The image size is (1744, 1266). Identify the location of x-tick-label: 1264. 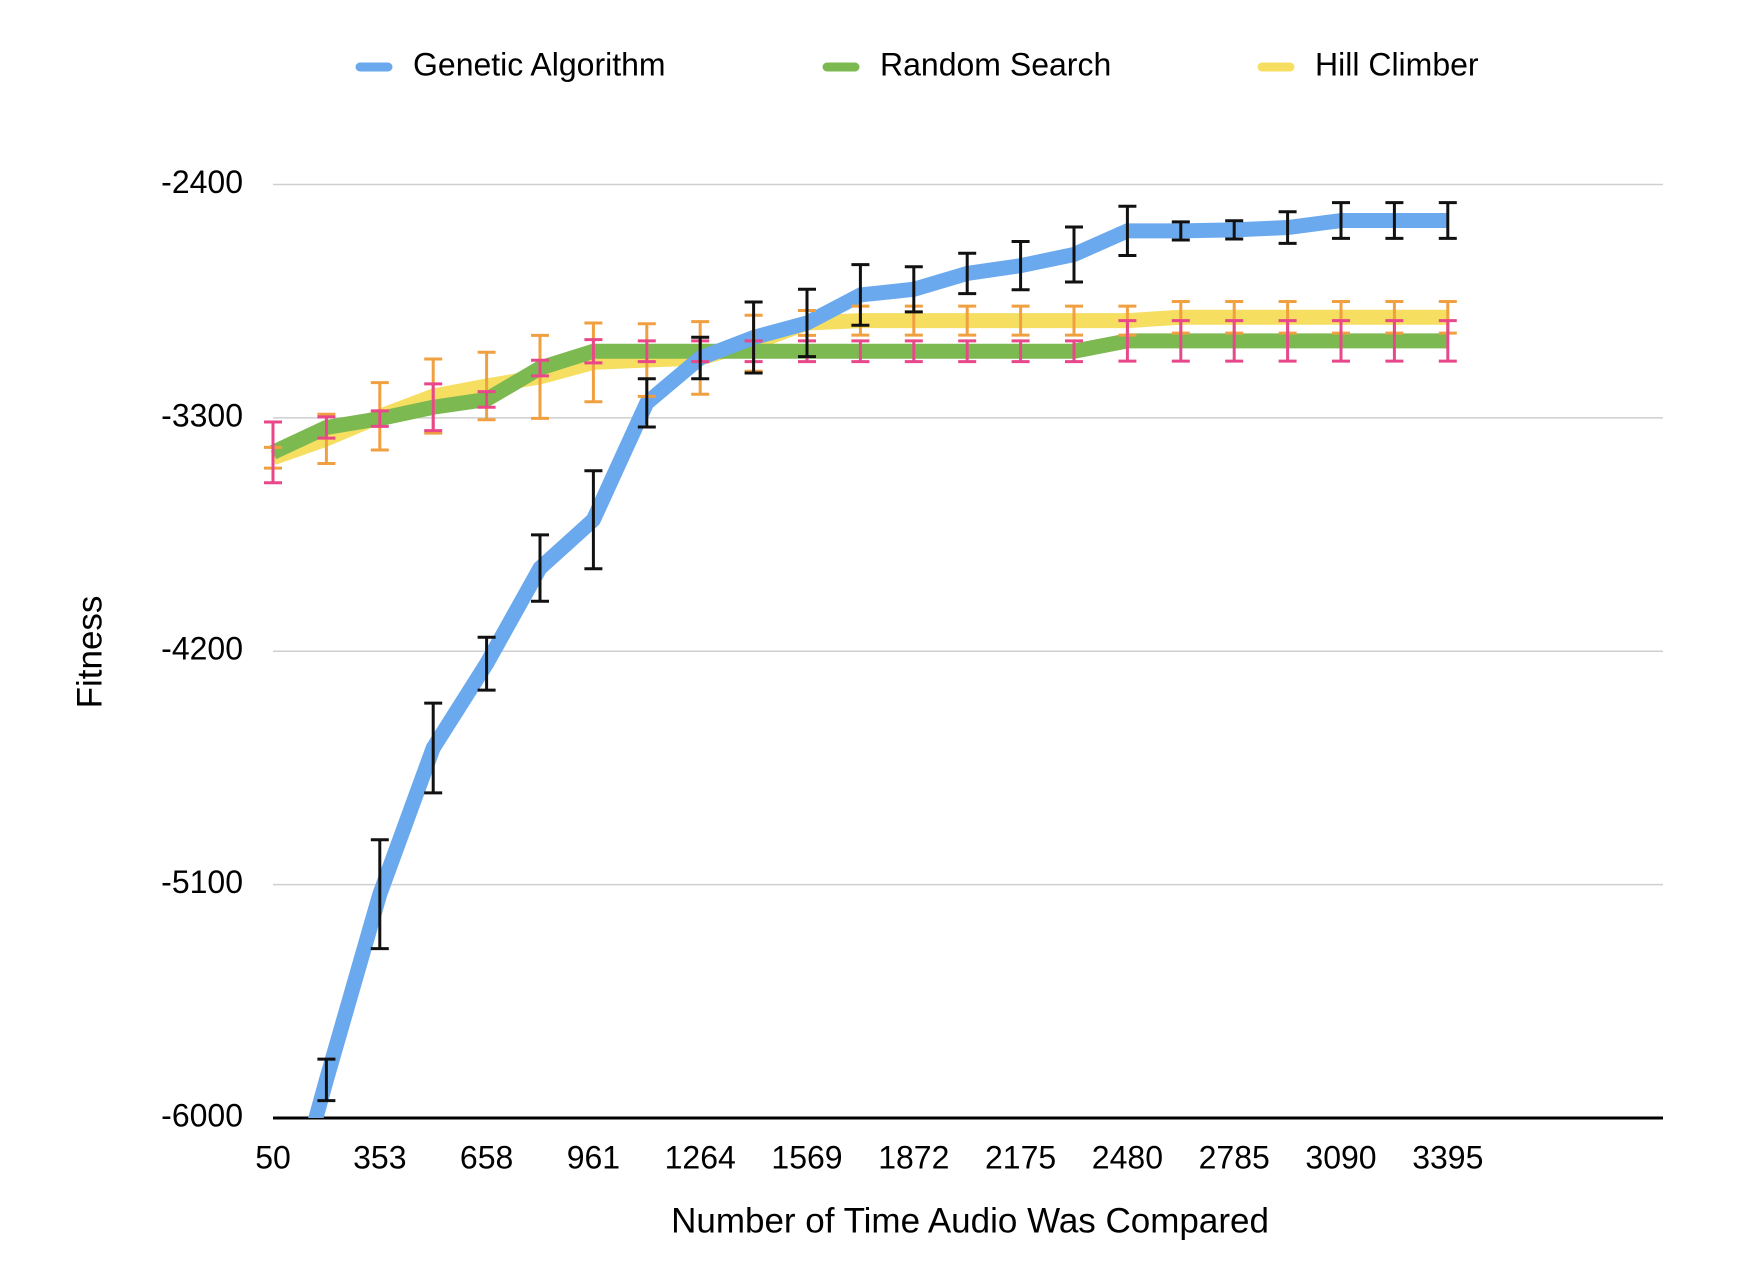
(700, 1157).